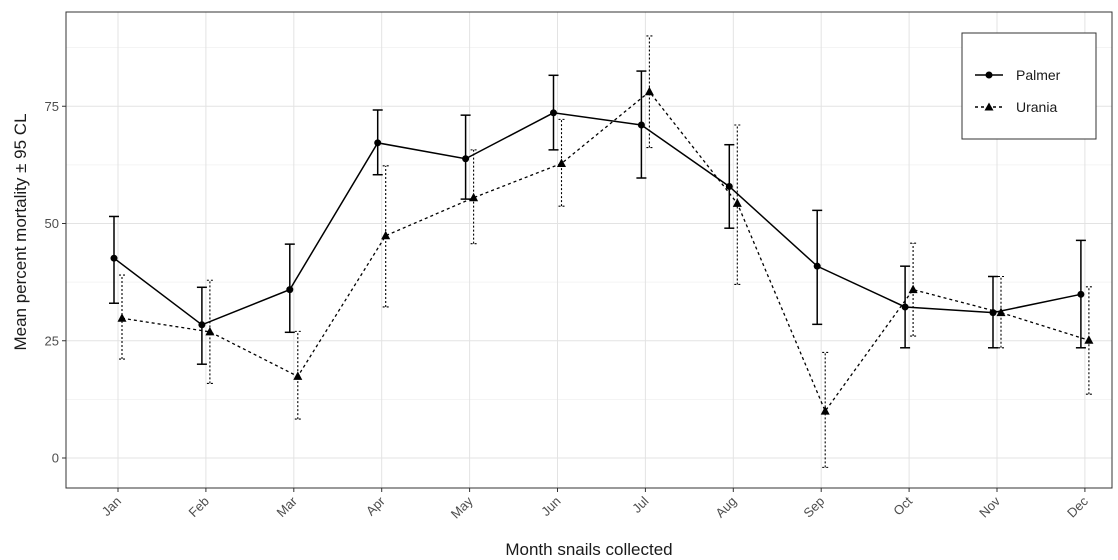  I want to click on point-urania-oct, so click(913, 289).